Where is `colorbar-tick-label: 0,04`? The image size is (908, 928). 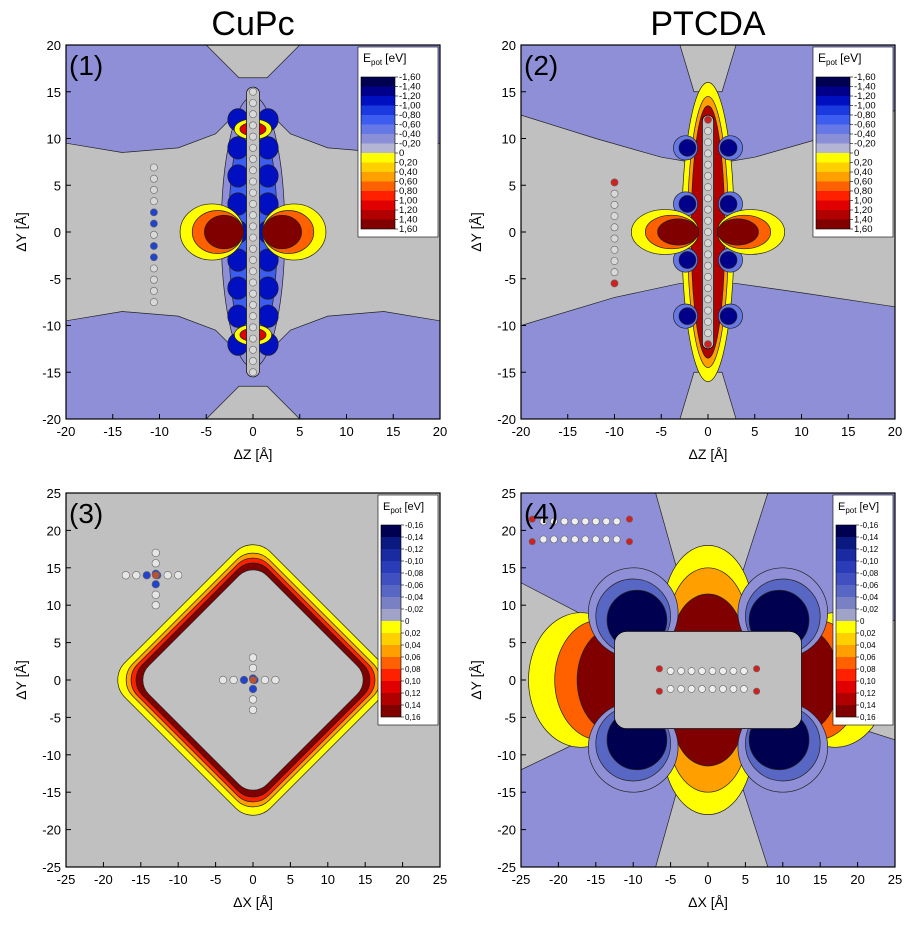 colorbar-tick-label: 0,04 is located at coordinates (868, 645).